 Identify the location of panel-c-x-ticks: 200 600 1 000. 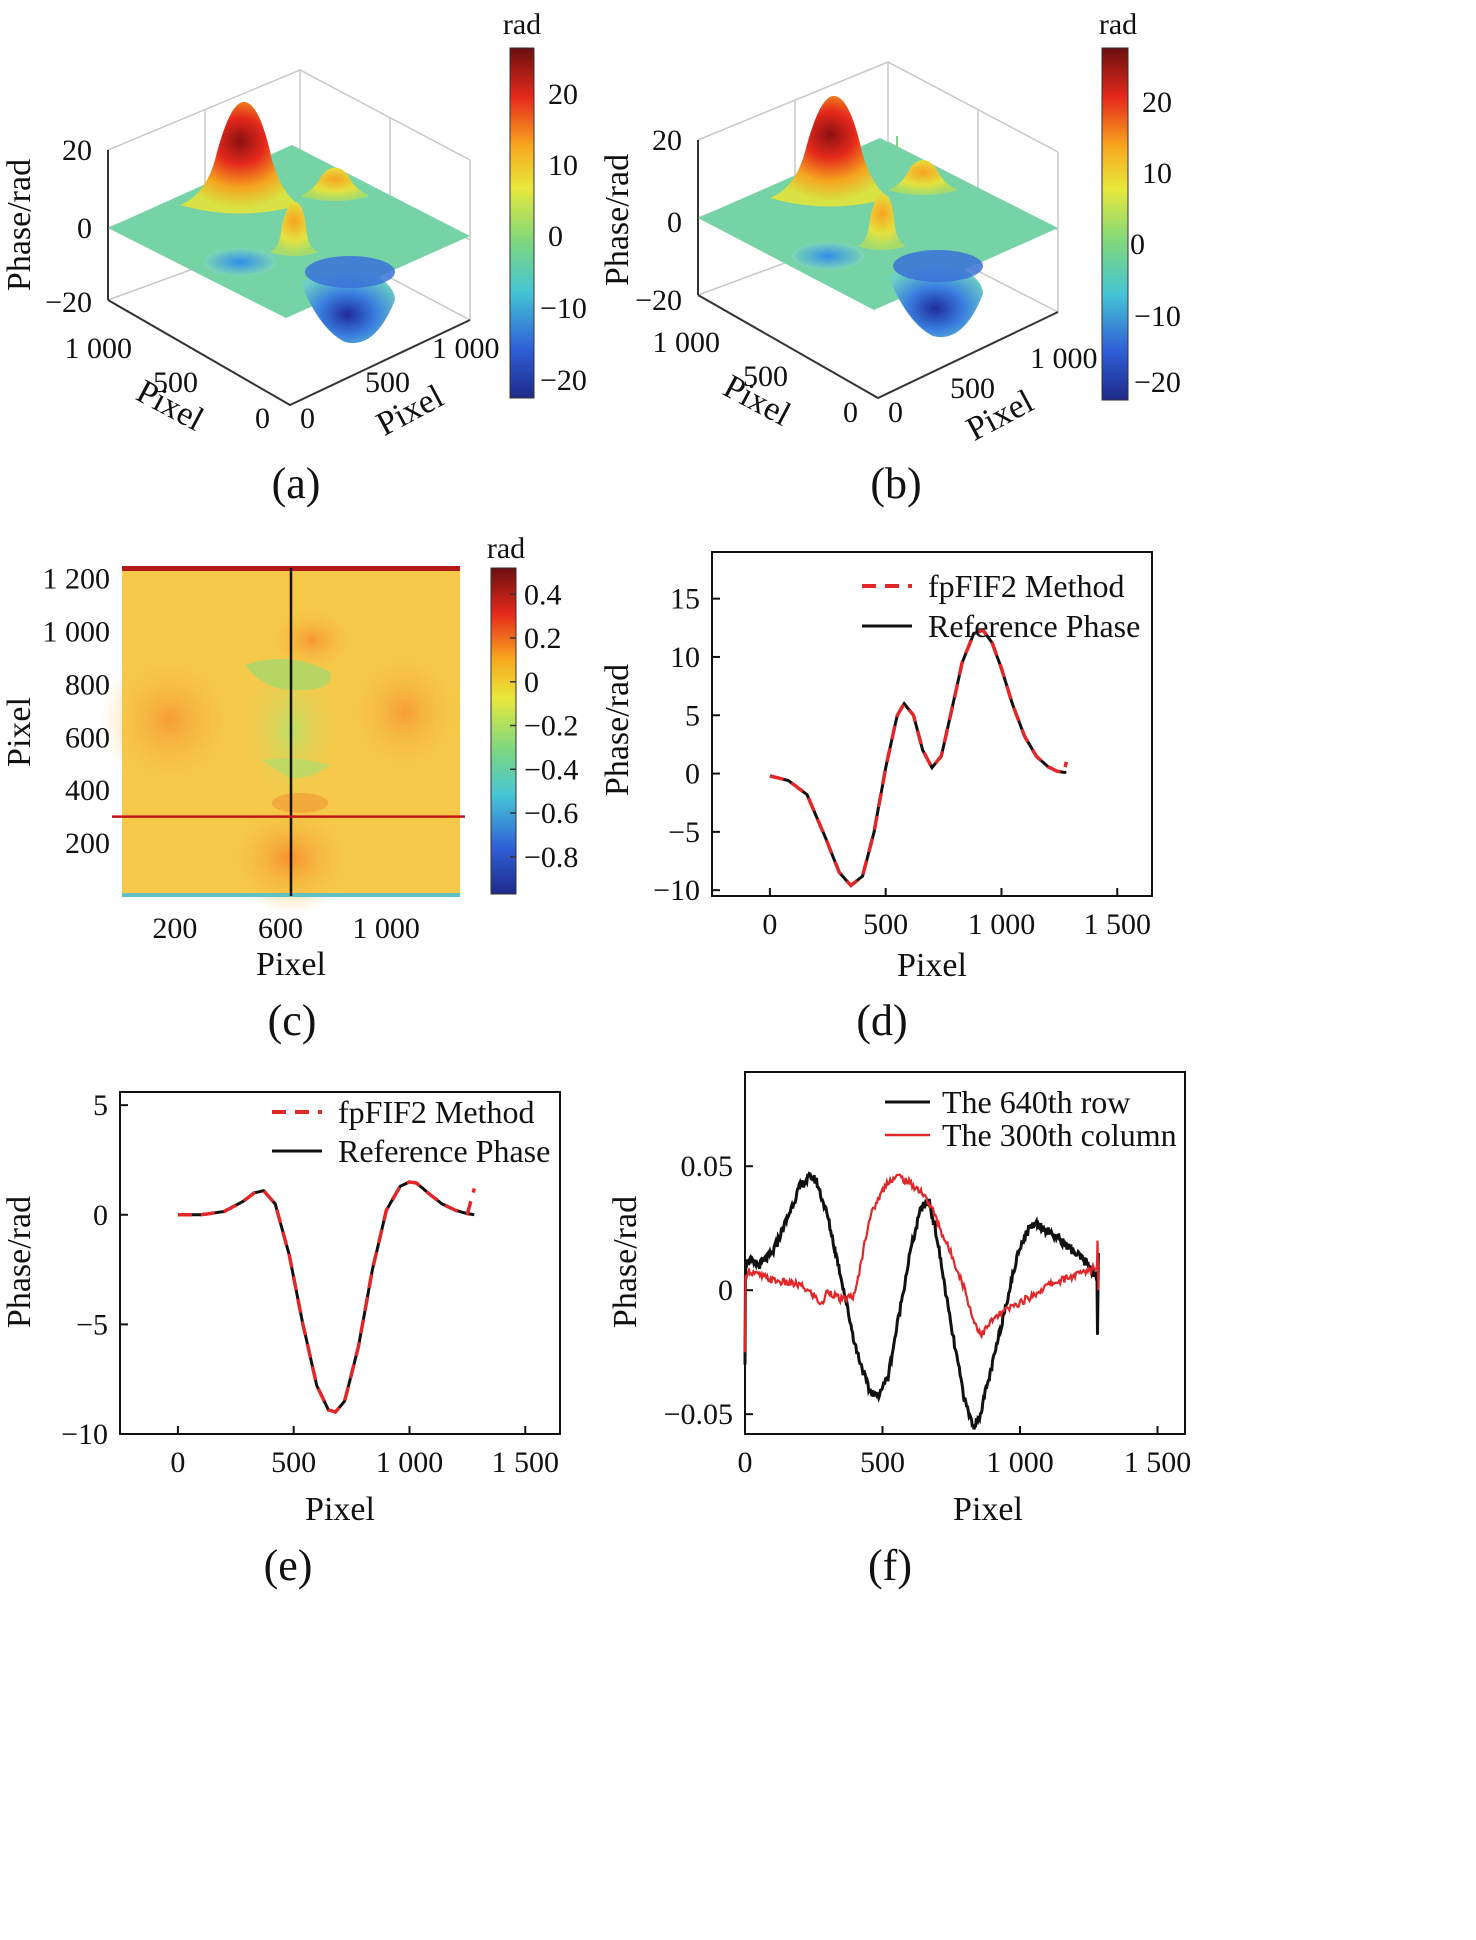
(286, 928).